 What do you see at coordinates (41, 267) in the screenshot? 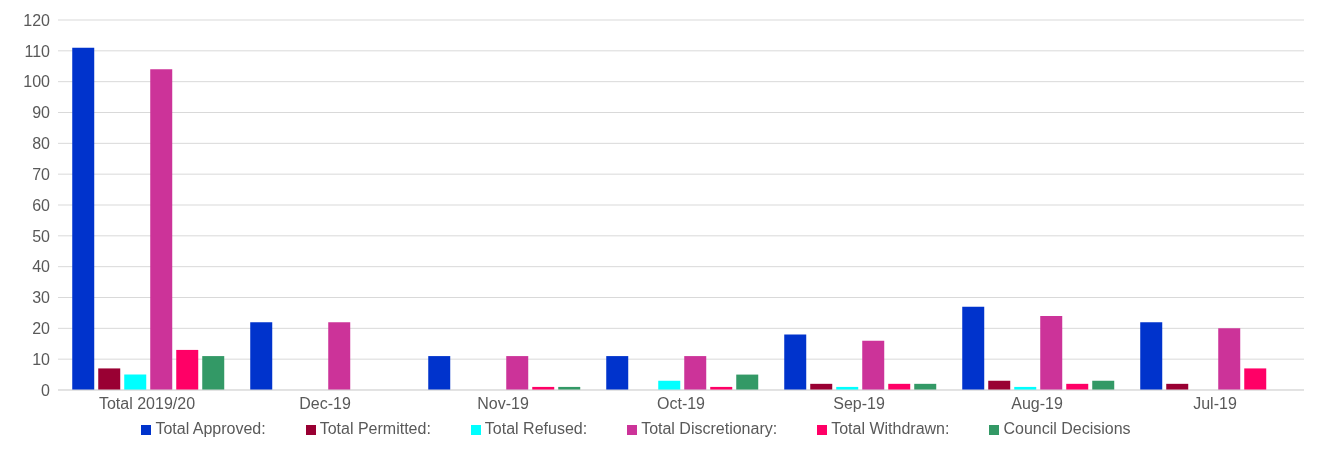
I see `y-tick-label: 40` at bounding box center [41, 267].